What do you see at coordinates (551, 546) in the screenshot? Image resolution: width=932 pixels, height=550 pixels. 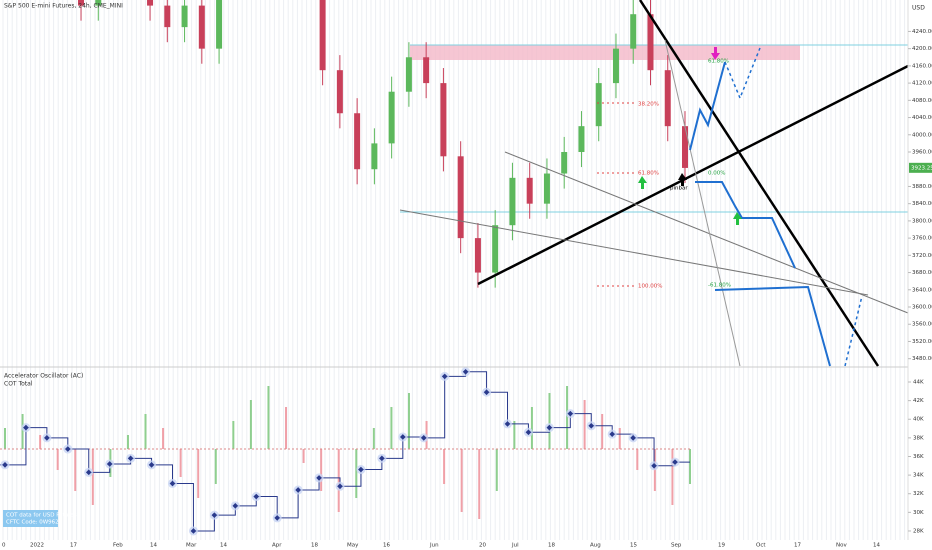 I see `x-tick-label: 18` at bounding box center [551, 546].